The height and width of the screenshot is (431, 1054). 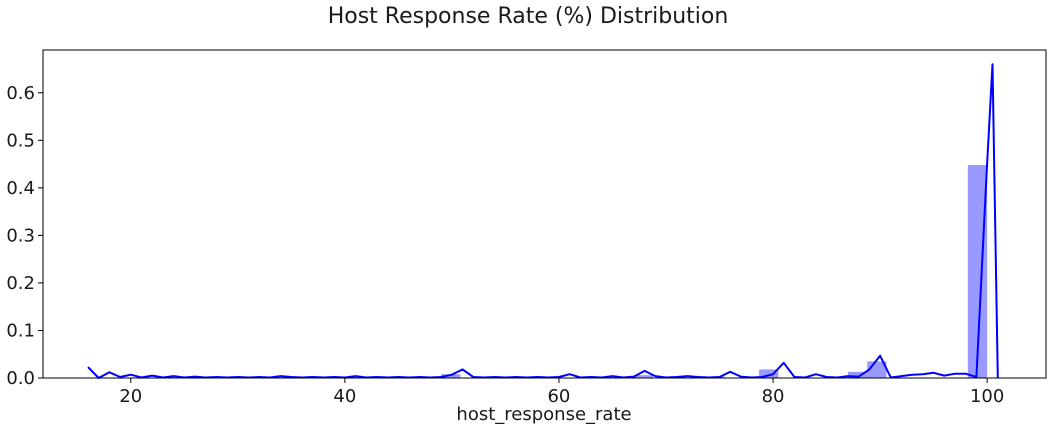 What do you see at coordinates (20, 93) in the screenshot?
I see `y-tick-label-6: 0.6` at bounding box center [20, 93].